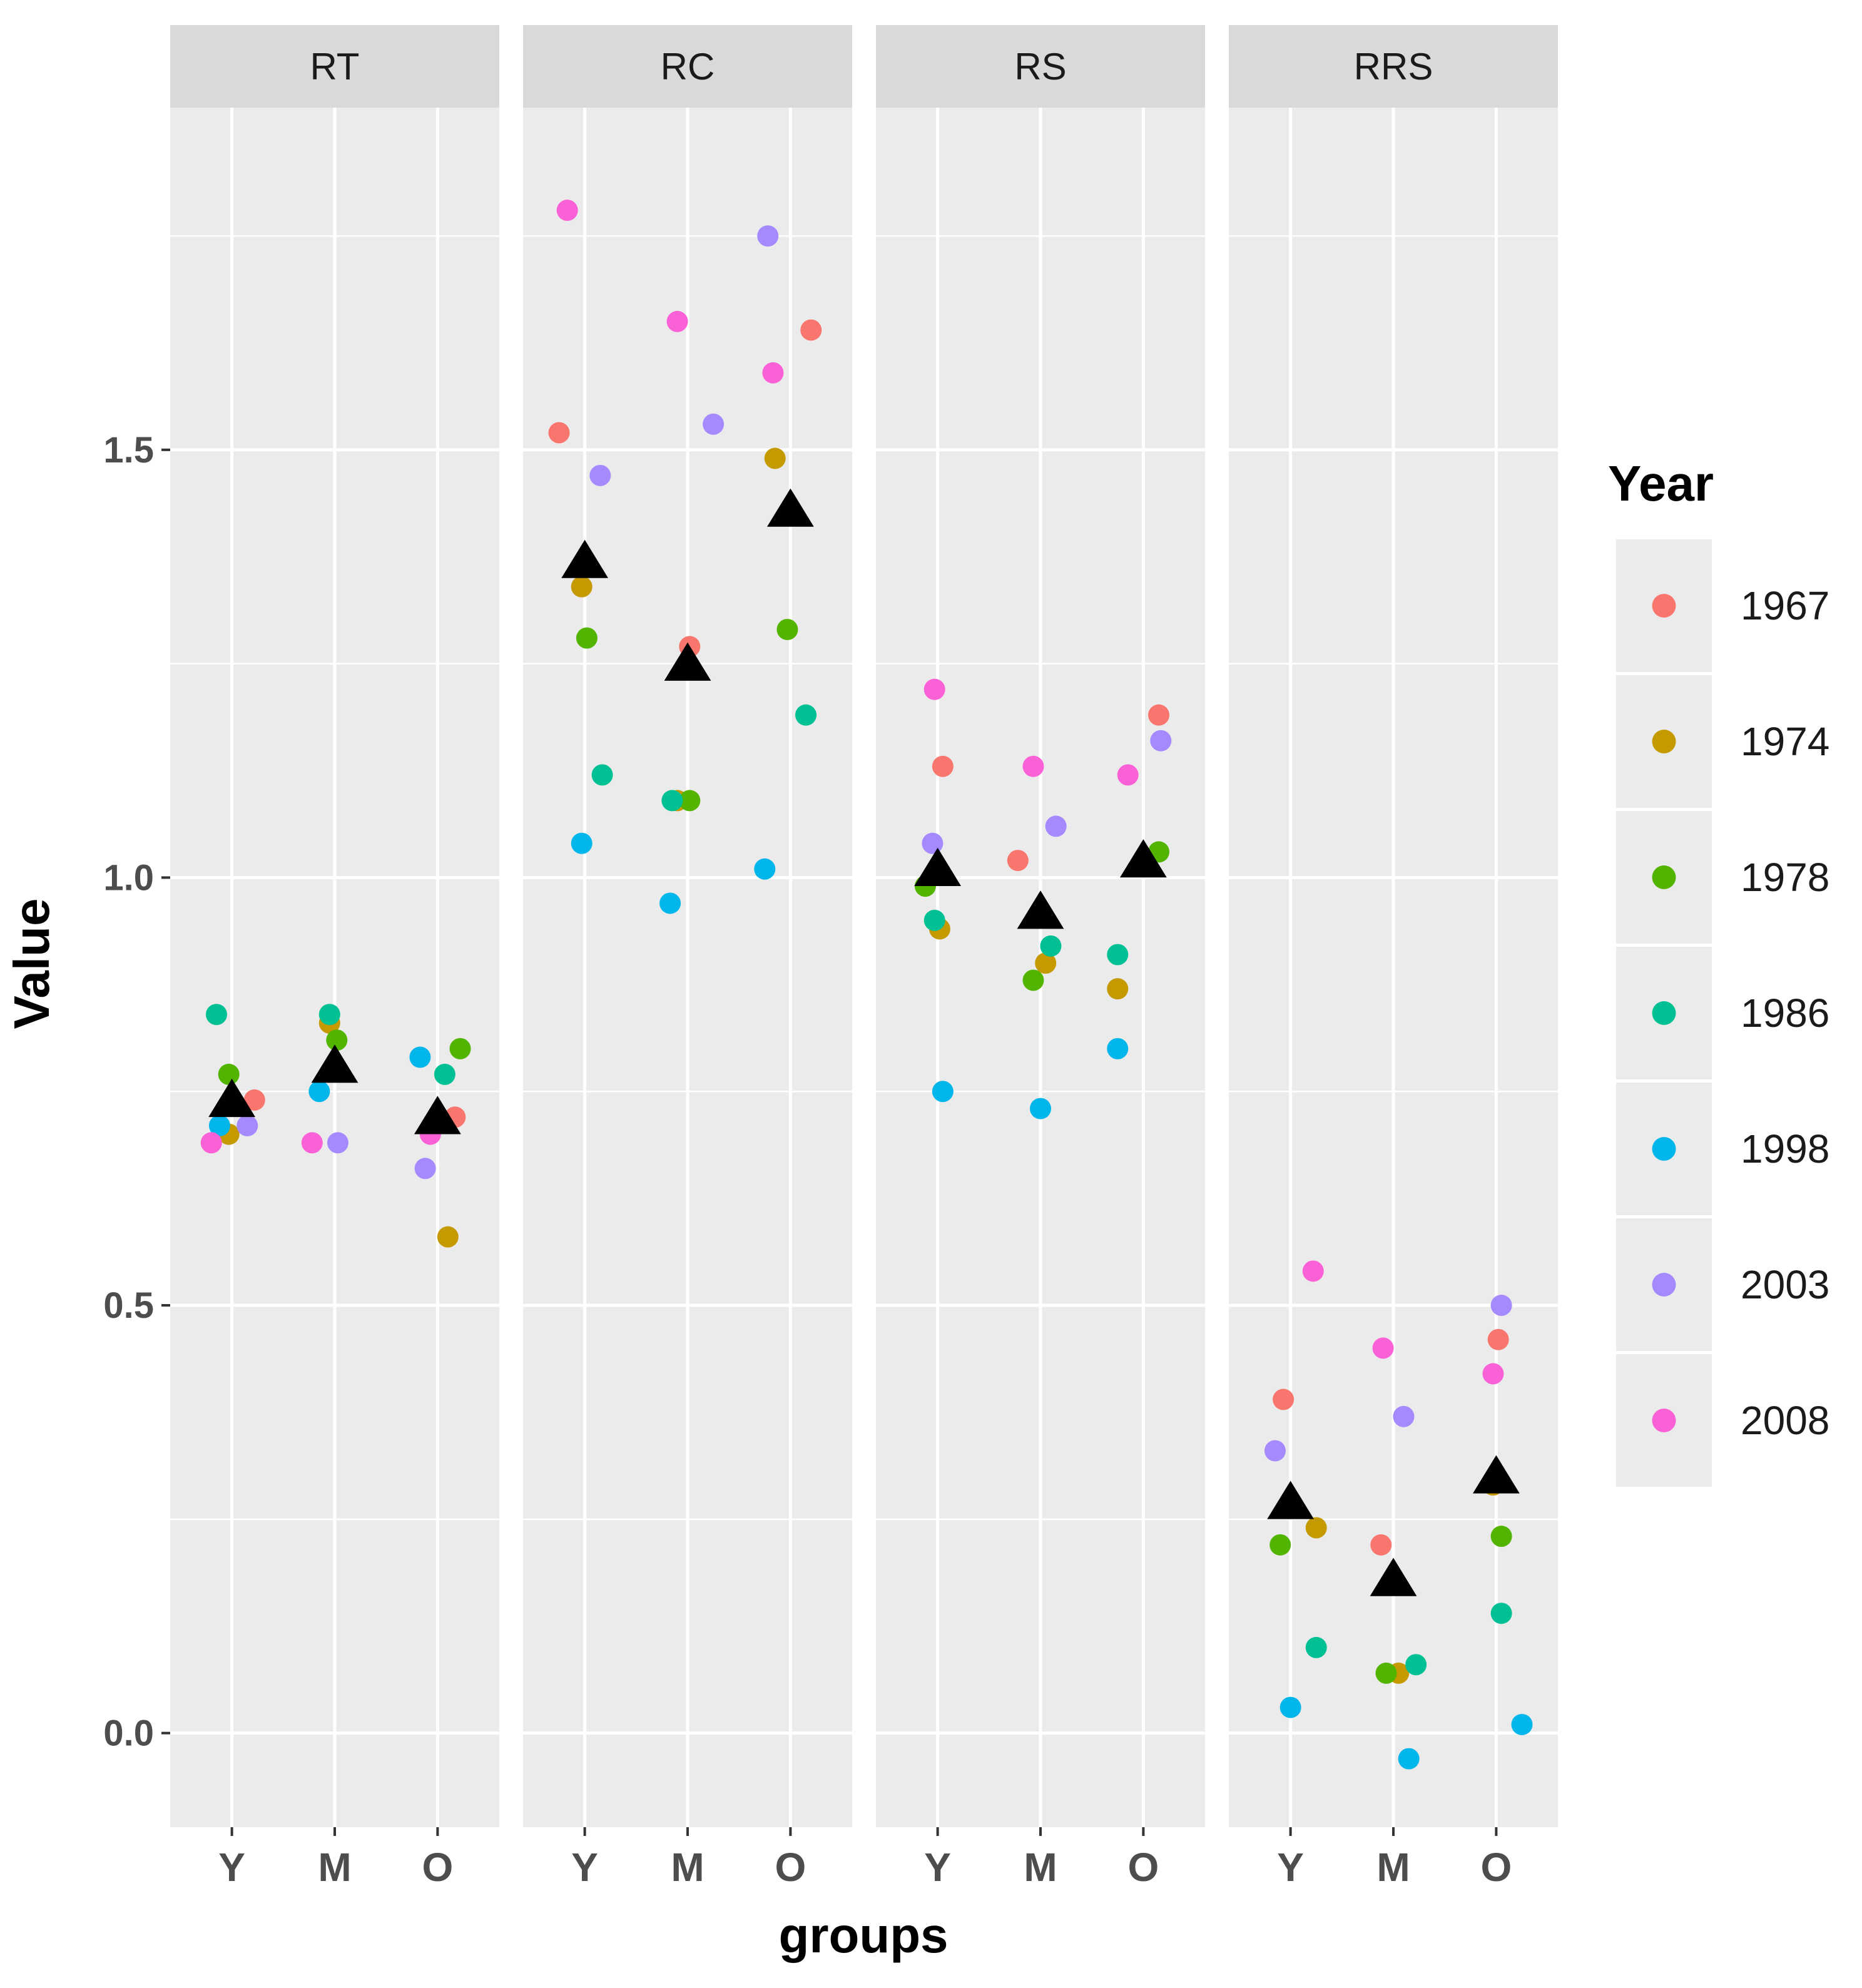  I want to click on facet-strip-label: RC, so click(688, 67).